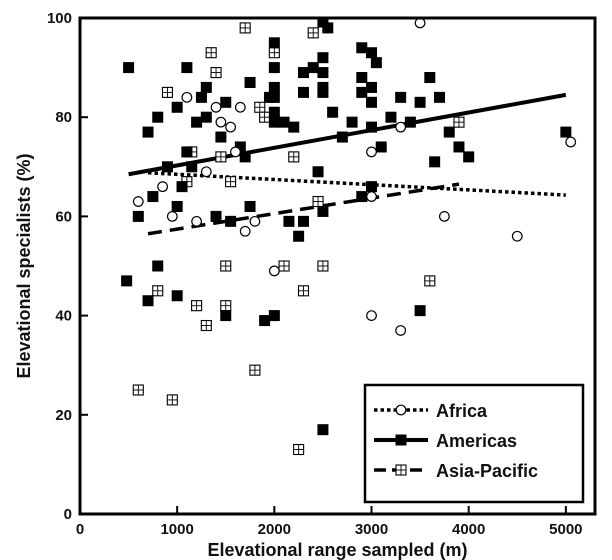 The image size is (612, 560). I want to click on x-tick-label: 3000, so click(371, 529).